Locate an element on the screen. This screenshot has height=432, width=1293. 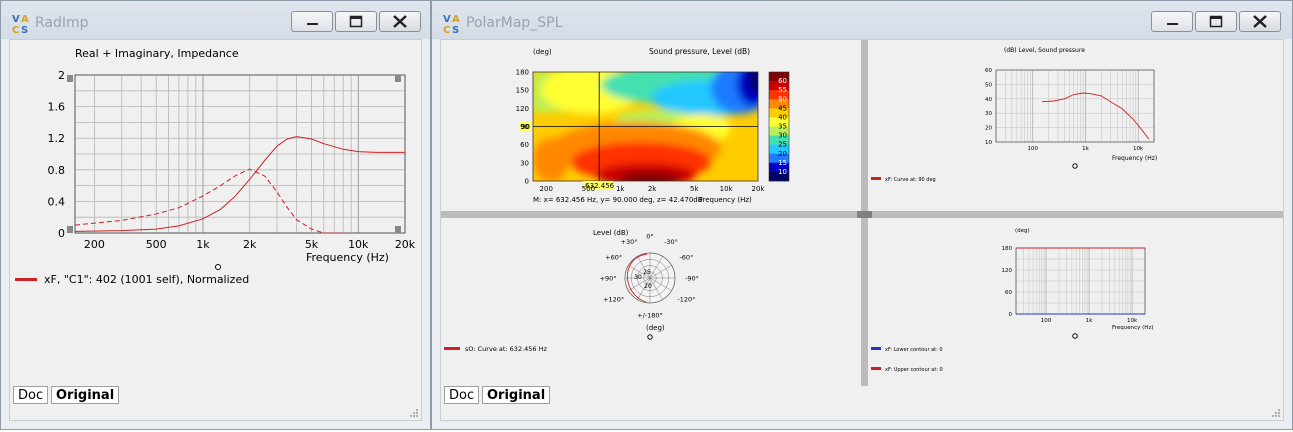
scale-label: 40 is located at coordinates (782, 117).